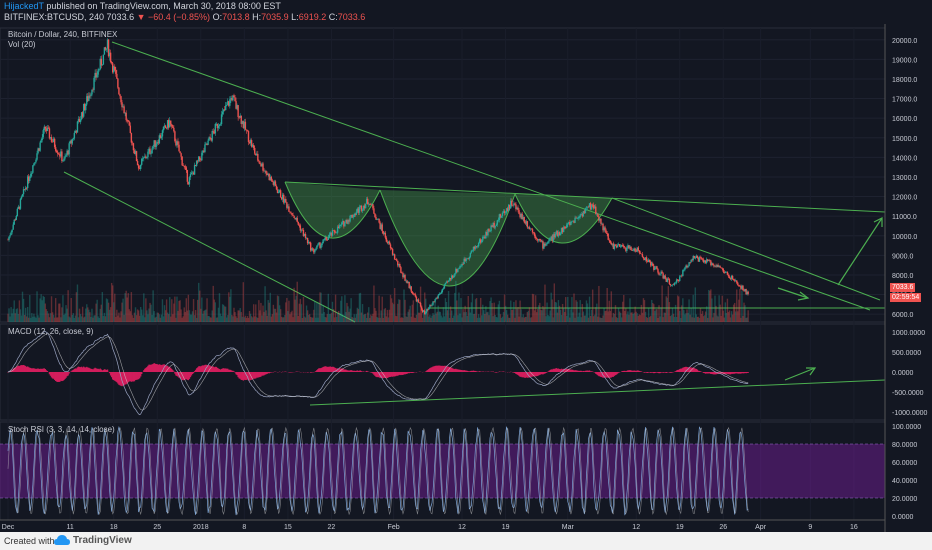 The width and height of the screenshot is (932, 550). Describe the element at coordinates (24, 6) in the screenshot. I see `author-link: HijackedT` at that location.